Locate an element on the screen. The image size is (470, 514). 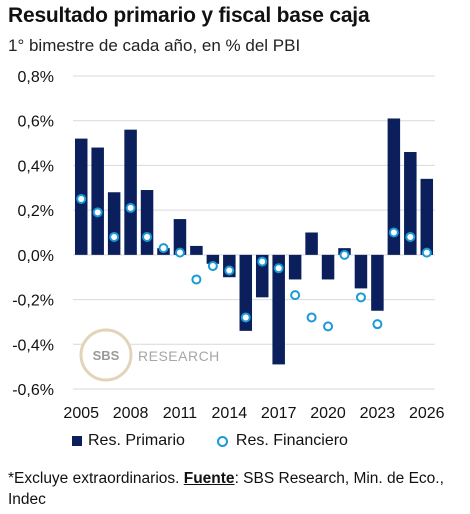
legend: Res. Primario Res. Financiero is located at coordinates (226, 441).